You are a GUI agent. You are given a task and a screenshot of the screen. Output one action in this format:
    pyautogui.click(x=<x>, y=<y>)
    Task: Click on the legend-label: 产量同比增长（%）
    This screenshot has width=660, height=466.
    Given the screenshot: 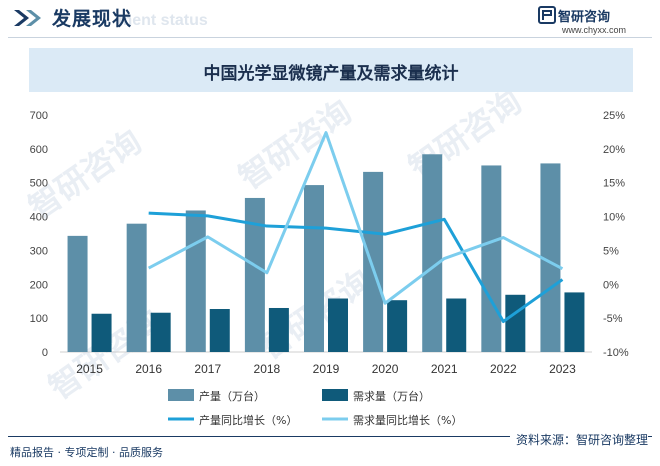 What is the action you would take?
    pyautogui.click(x=248, y=420)
    